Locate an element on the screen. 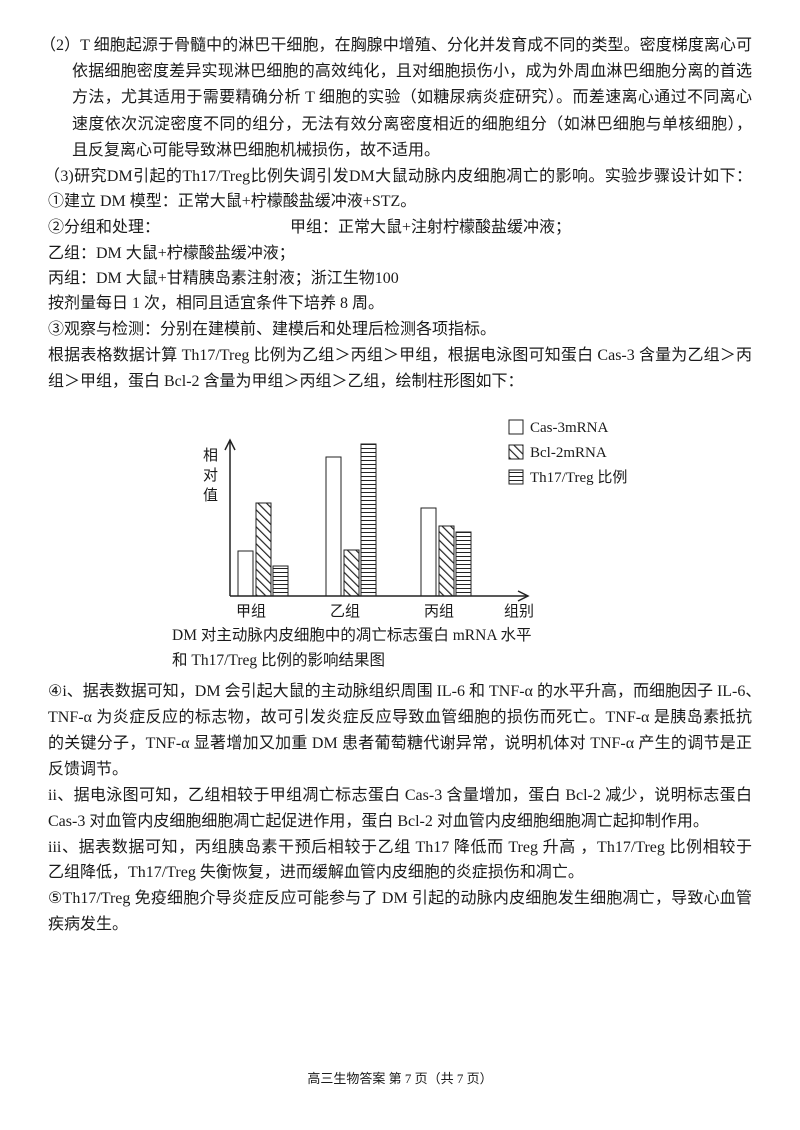 This screenshot has height=1130, width=800. legend-label-th17-treg: Th17/Treg 比例 is located at coordinates (579, 478).